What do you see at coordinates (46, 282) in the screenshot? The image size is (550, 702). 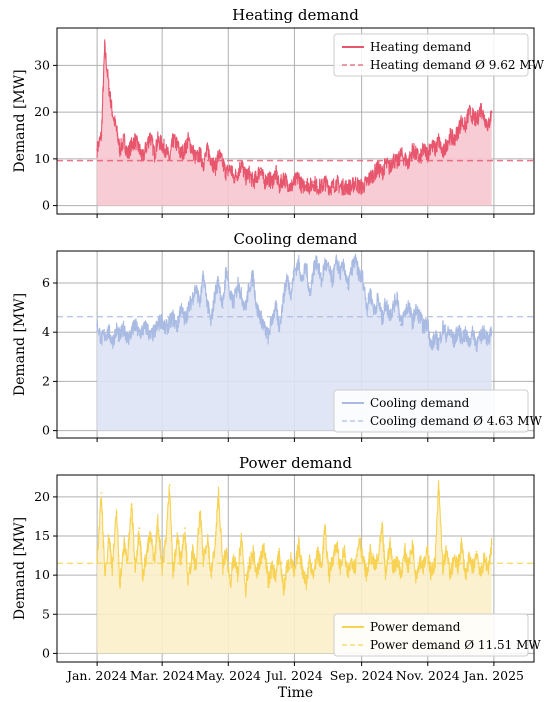 I see `y-tick-label: 6` at bounding box center [46, 282].